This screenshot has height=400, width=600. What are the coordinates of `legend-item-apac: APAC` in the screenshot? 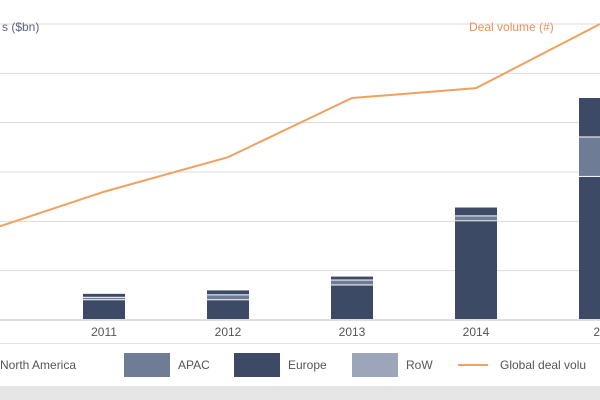 It's located at (167, 365).